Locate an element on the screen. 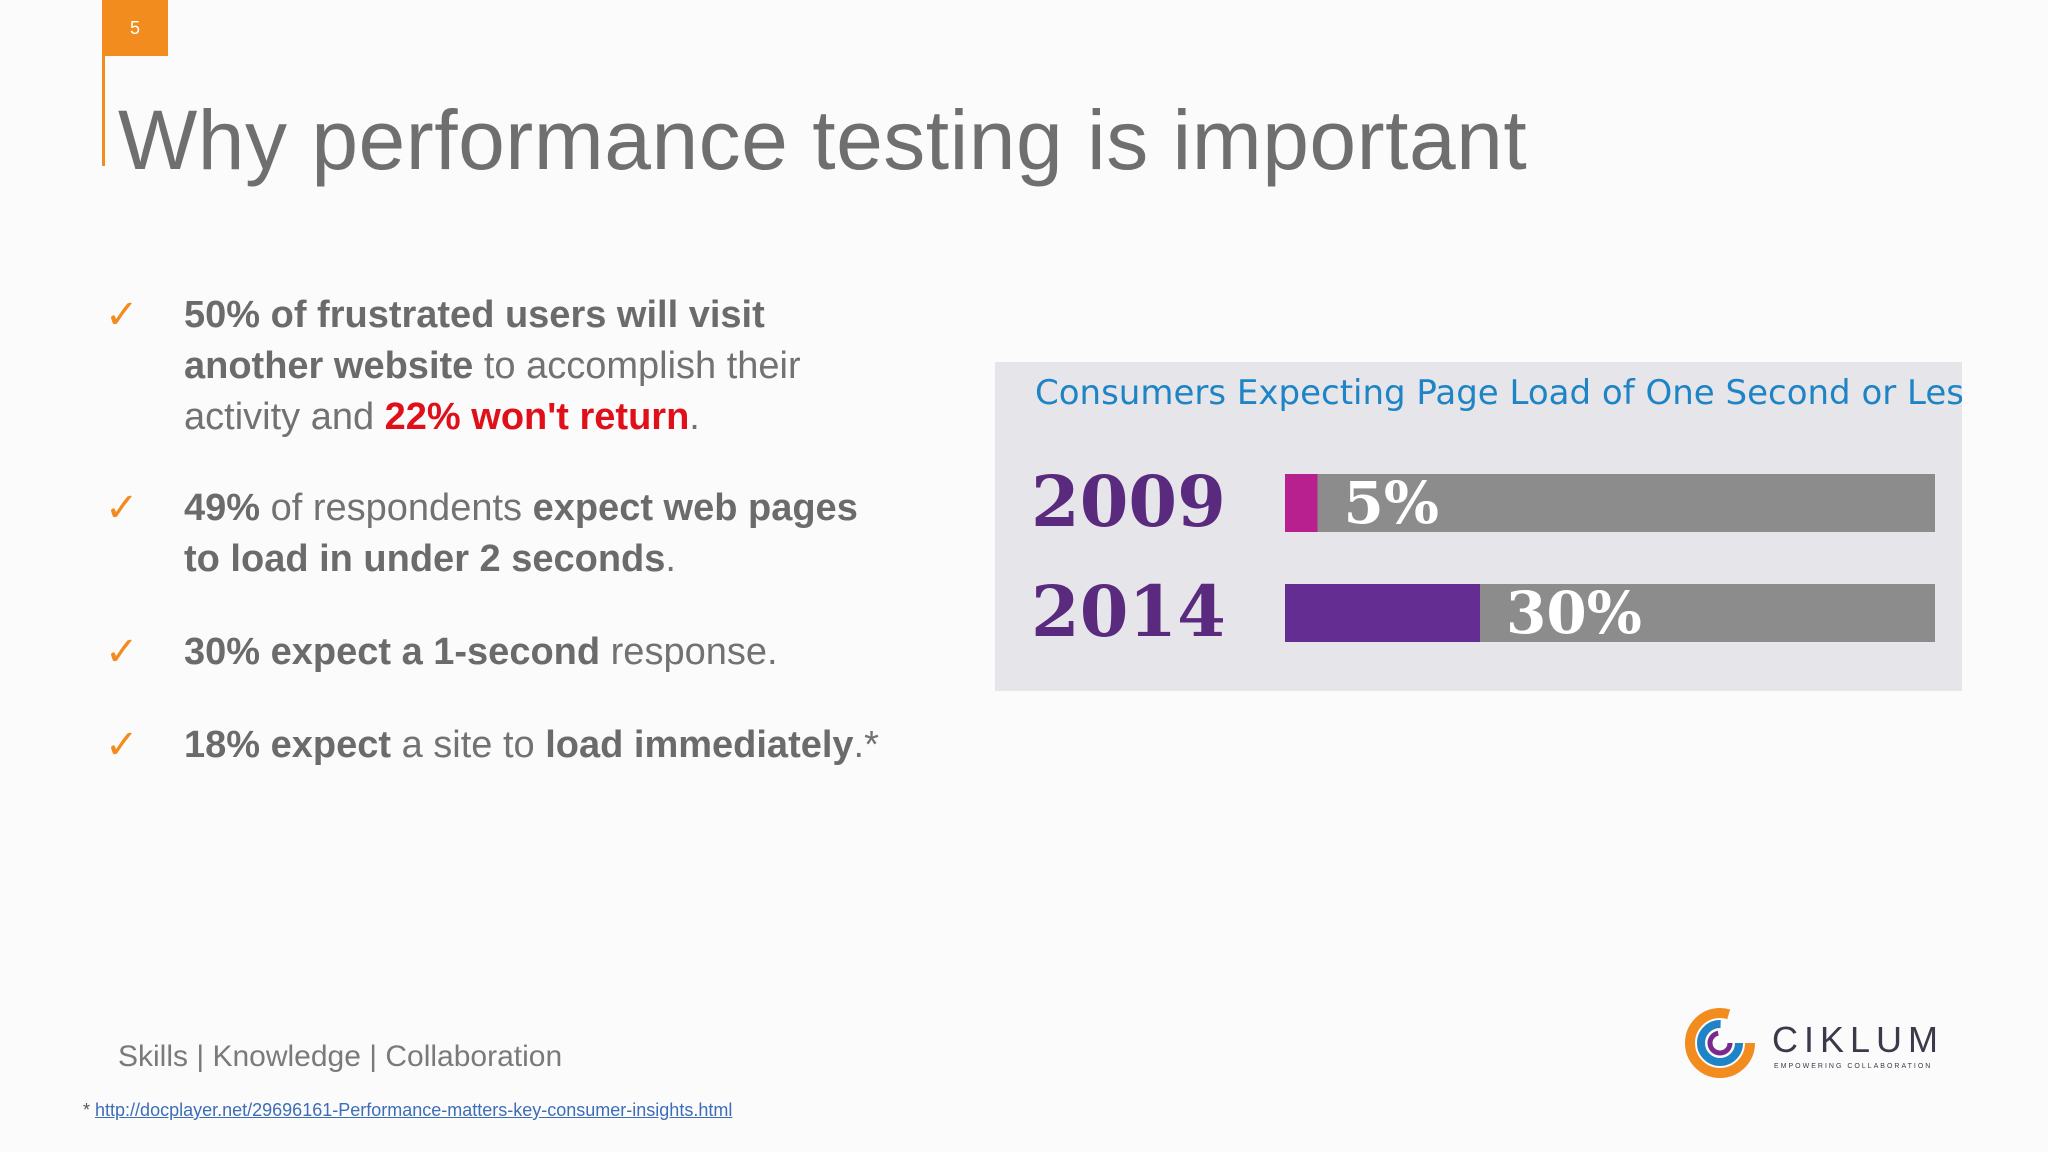 This screenshot has width=2048, height=1152. bar-track-2009 is located at coordinates (1610, 503).